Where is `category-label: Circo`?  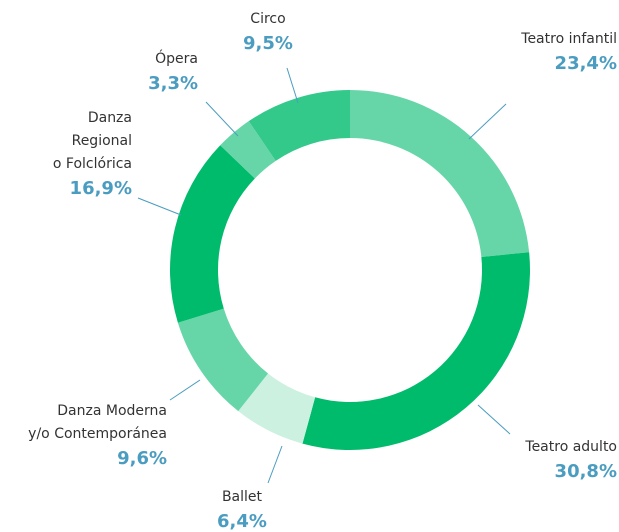
category-label: Circo is located at coordinates (268, 19).